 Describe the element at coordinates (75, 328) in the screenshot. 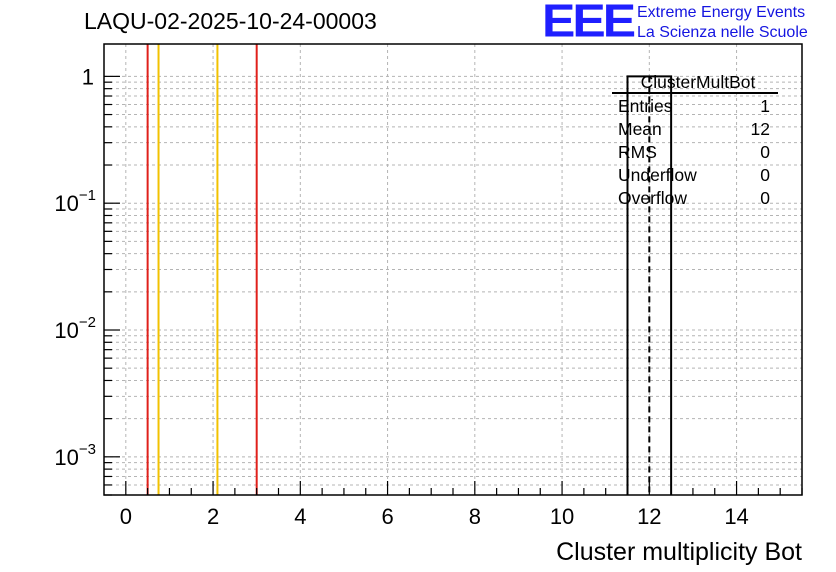

I see `y-tick-label: 10⁻²` at that location.